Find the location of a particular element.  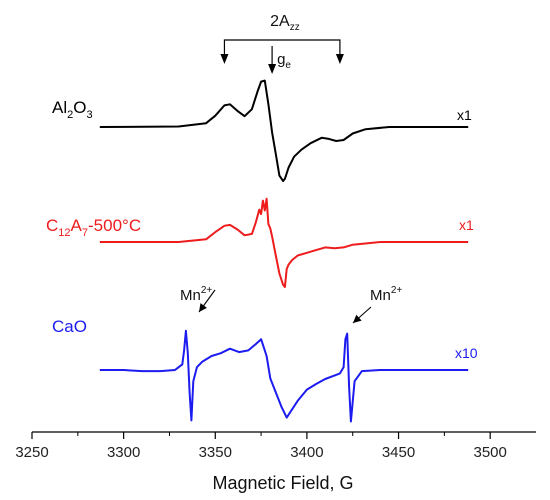

series-label: C12A7-500°C is located at coordinates (93, 227).